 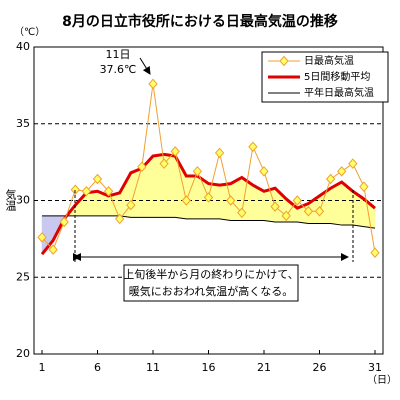 What do you see at coordinates (23, 200) in the screenshot?
I see `y-tick-label: 30` at bounding box center [23, 200].